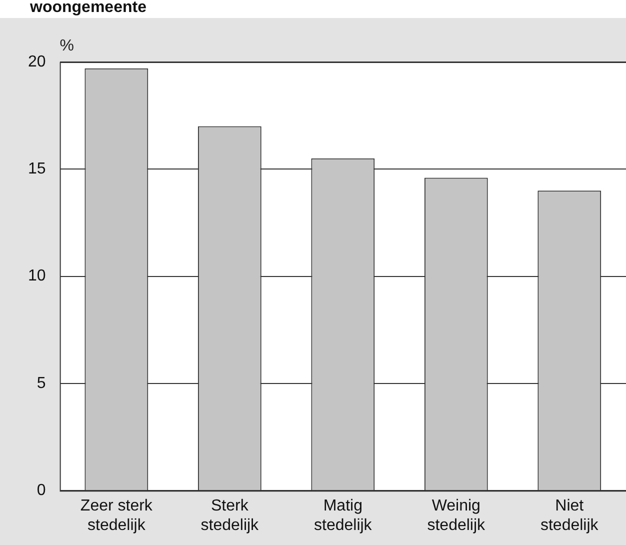  What do you see at coordinates (570, 516) in the screenshot?
I see `x-tick-label: Niet stedelijk` at bounding box center [570, 516].